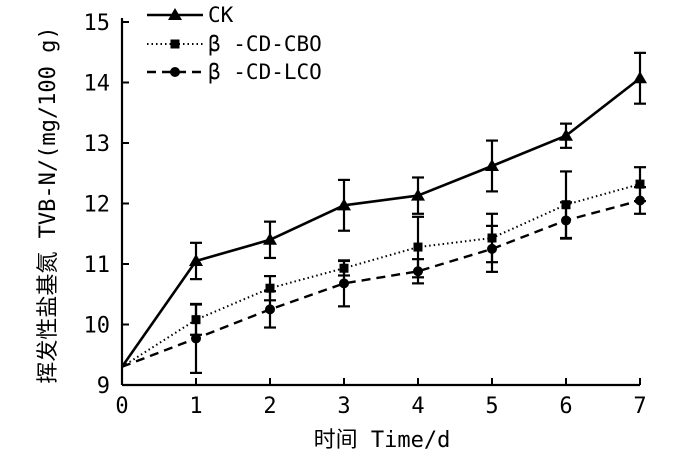 This screenshot has height=454, width=700. Describe the element at coordinates (565, 406) in the screenshot. I see `x-tick-label: 6` at that location.